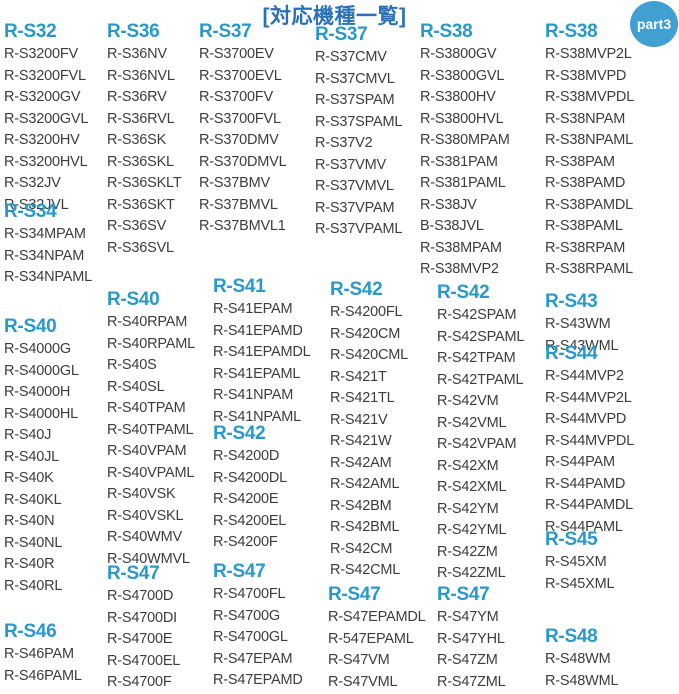  I want to click on model-item: R-S370DMV, so click(239, 140).